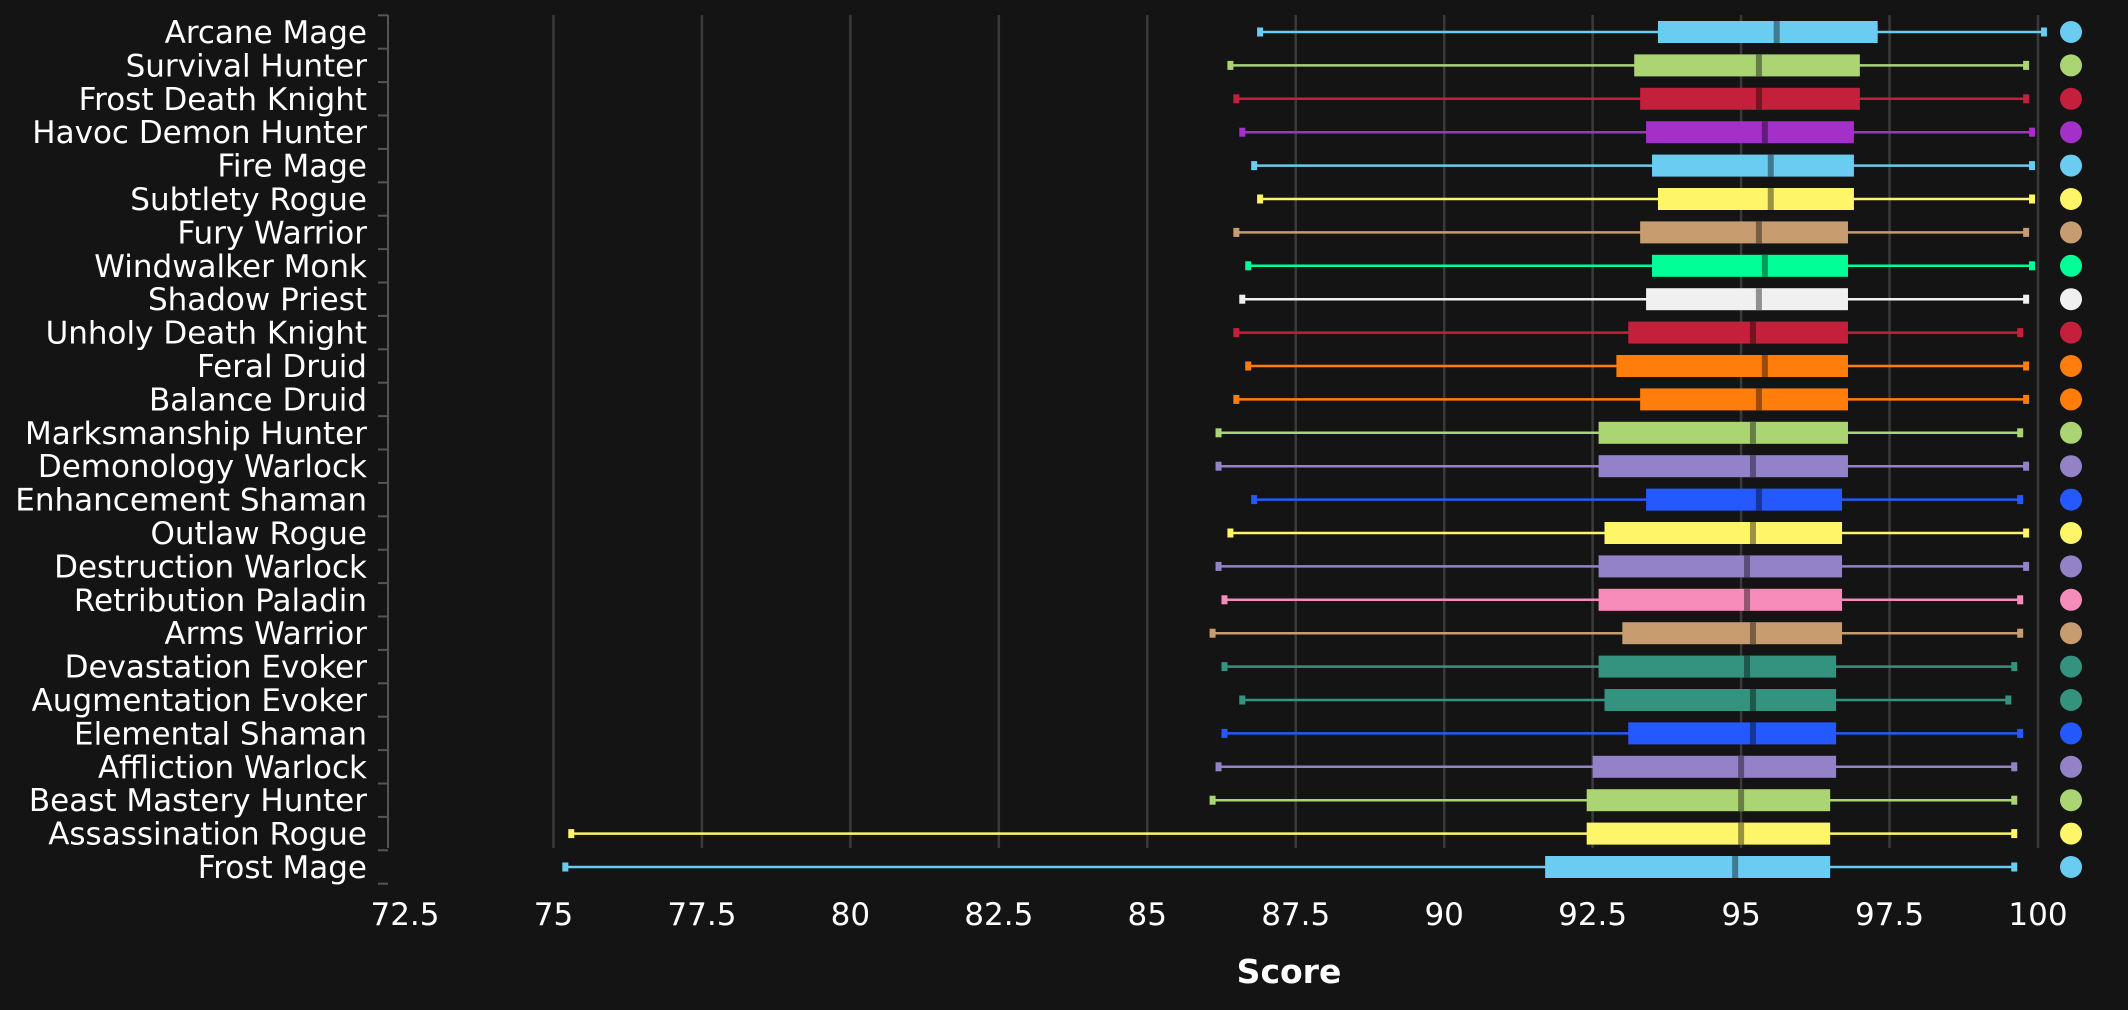  Describe the element at coordinates (1592, 915) in the screenshot. I see `x-tick-label: 92.5` at that location.